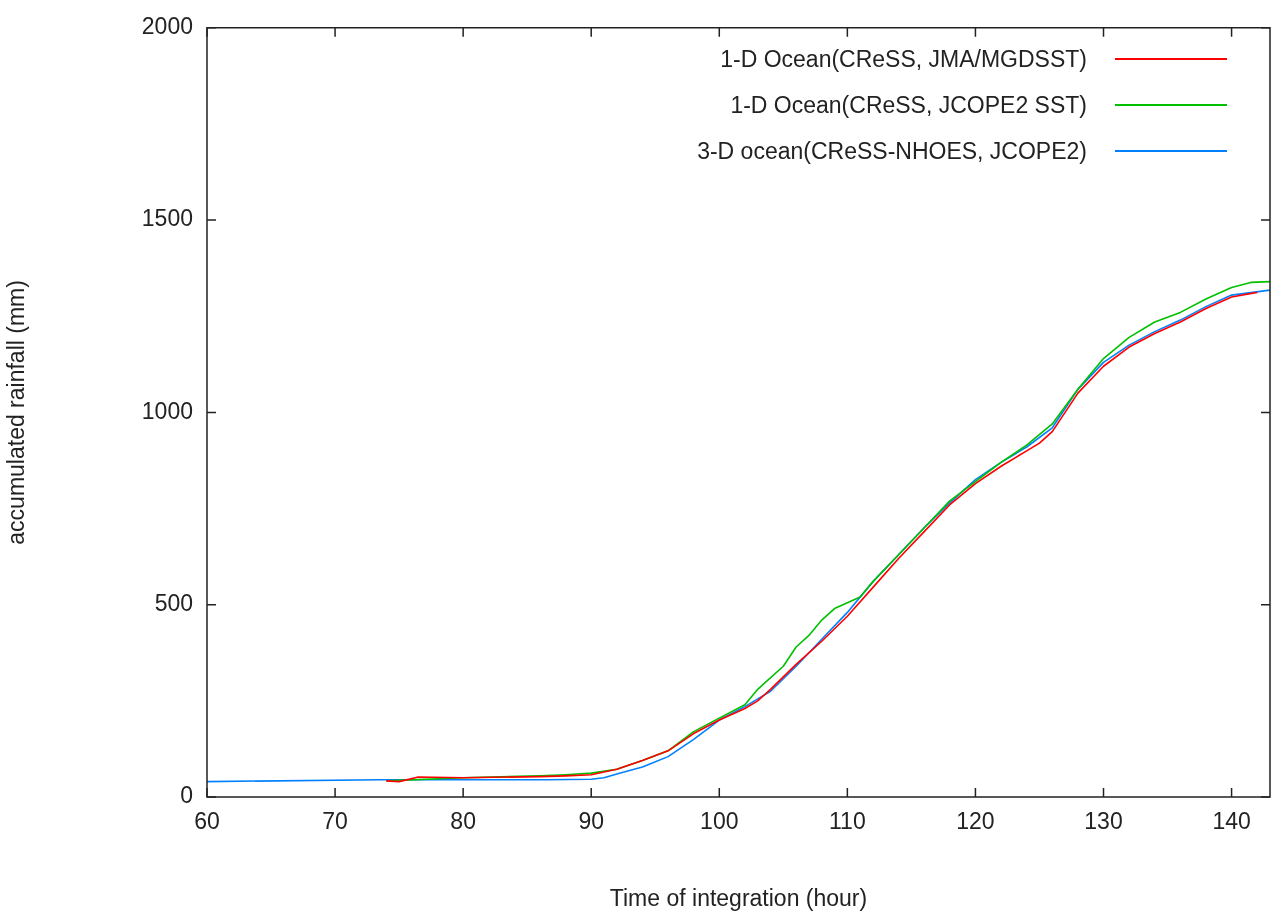 The image size is (1277, 913). What do you see at coordinates (1103, 821) in the screenshot?
I see `x-tick-label: 130` at bounding box center [1103, 821].